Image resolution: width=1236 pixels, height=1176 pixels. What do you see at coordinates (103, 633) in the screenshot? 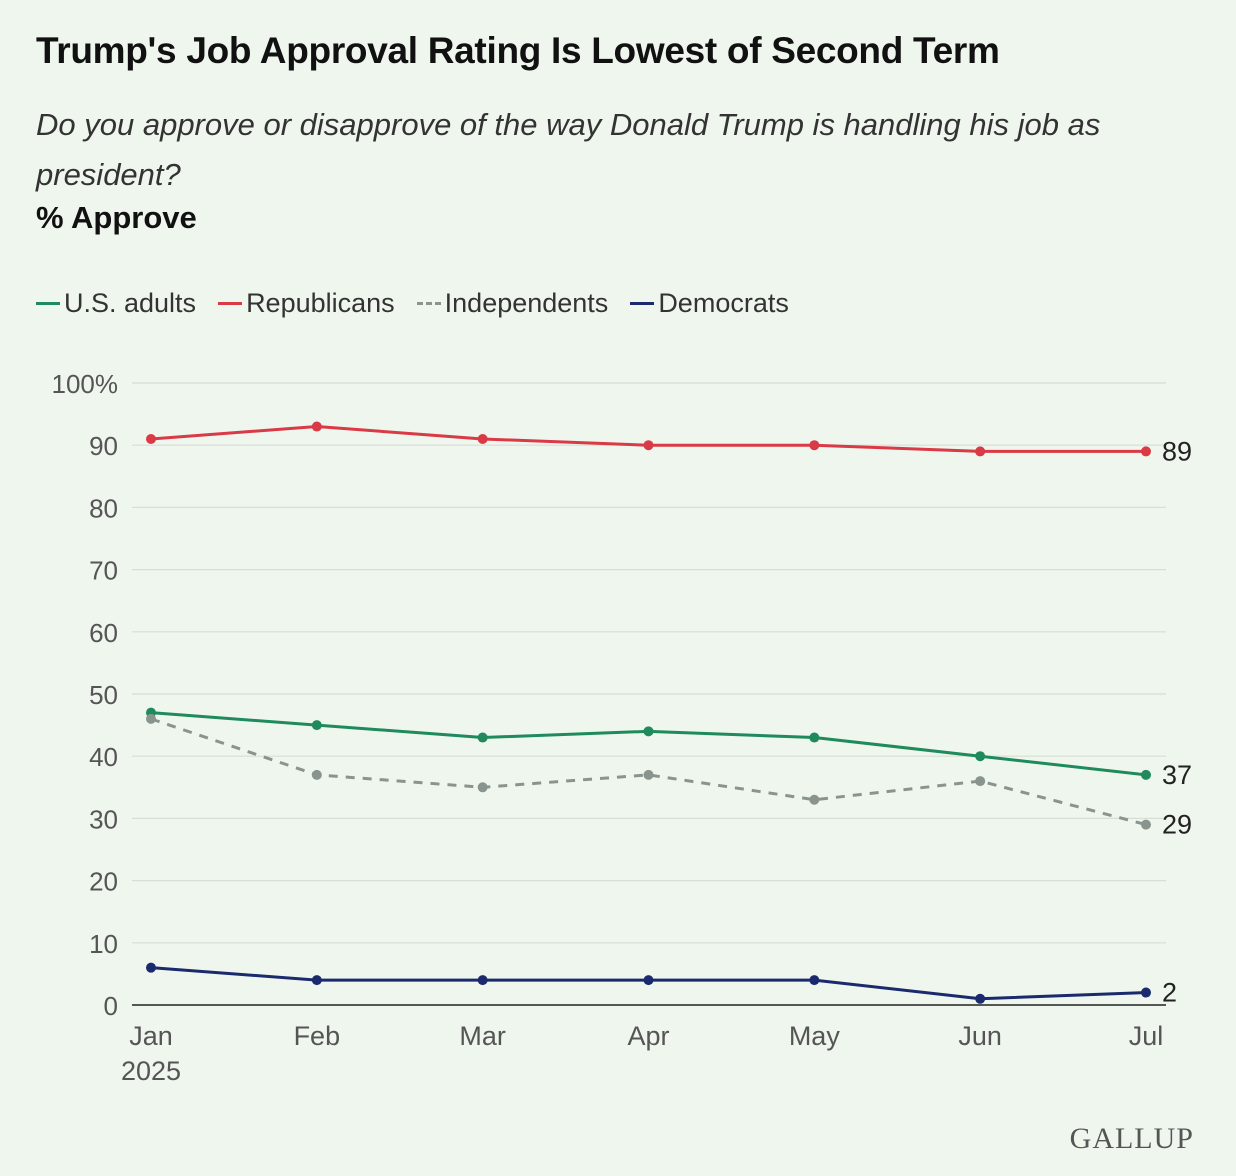
I see `y-tick-label: 60` at bounding box center [103, 633].